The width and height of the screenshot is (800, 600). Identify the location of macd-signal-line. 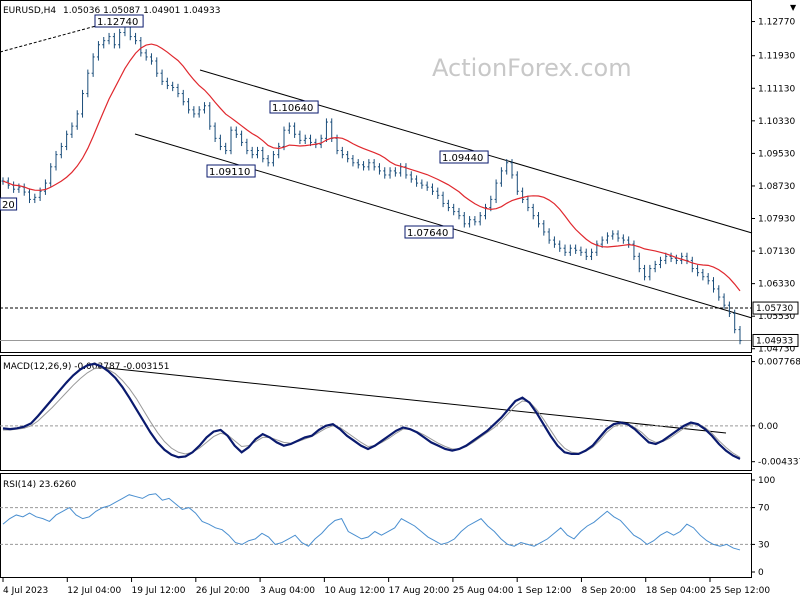
(372, 412).